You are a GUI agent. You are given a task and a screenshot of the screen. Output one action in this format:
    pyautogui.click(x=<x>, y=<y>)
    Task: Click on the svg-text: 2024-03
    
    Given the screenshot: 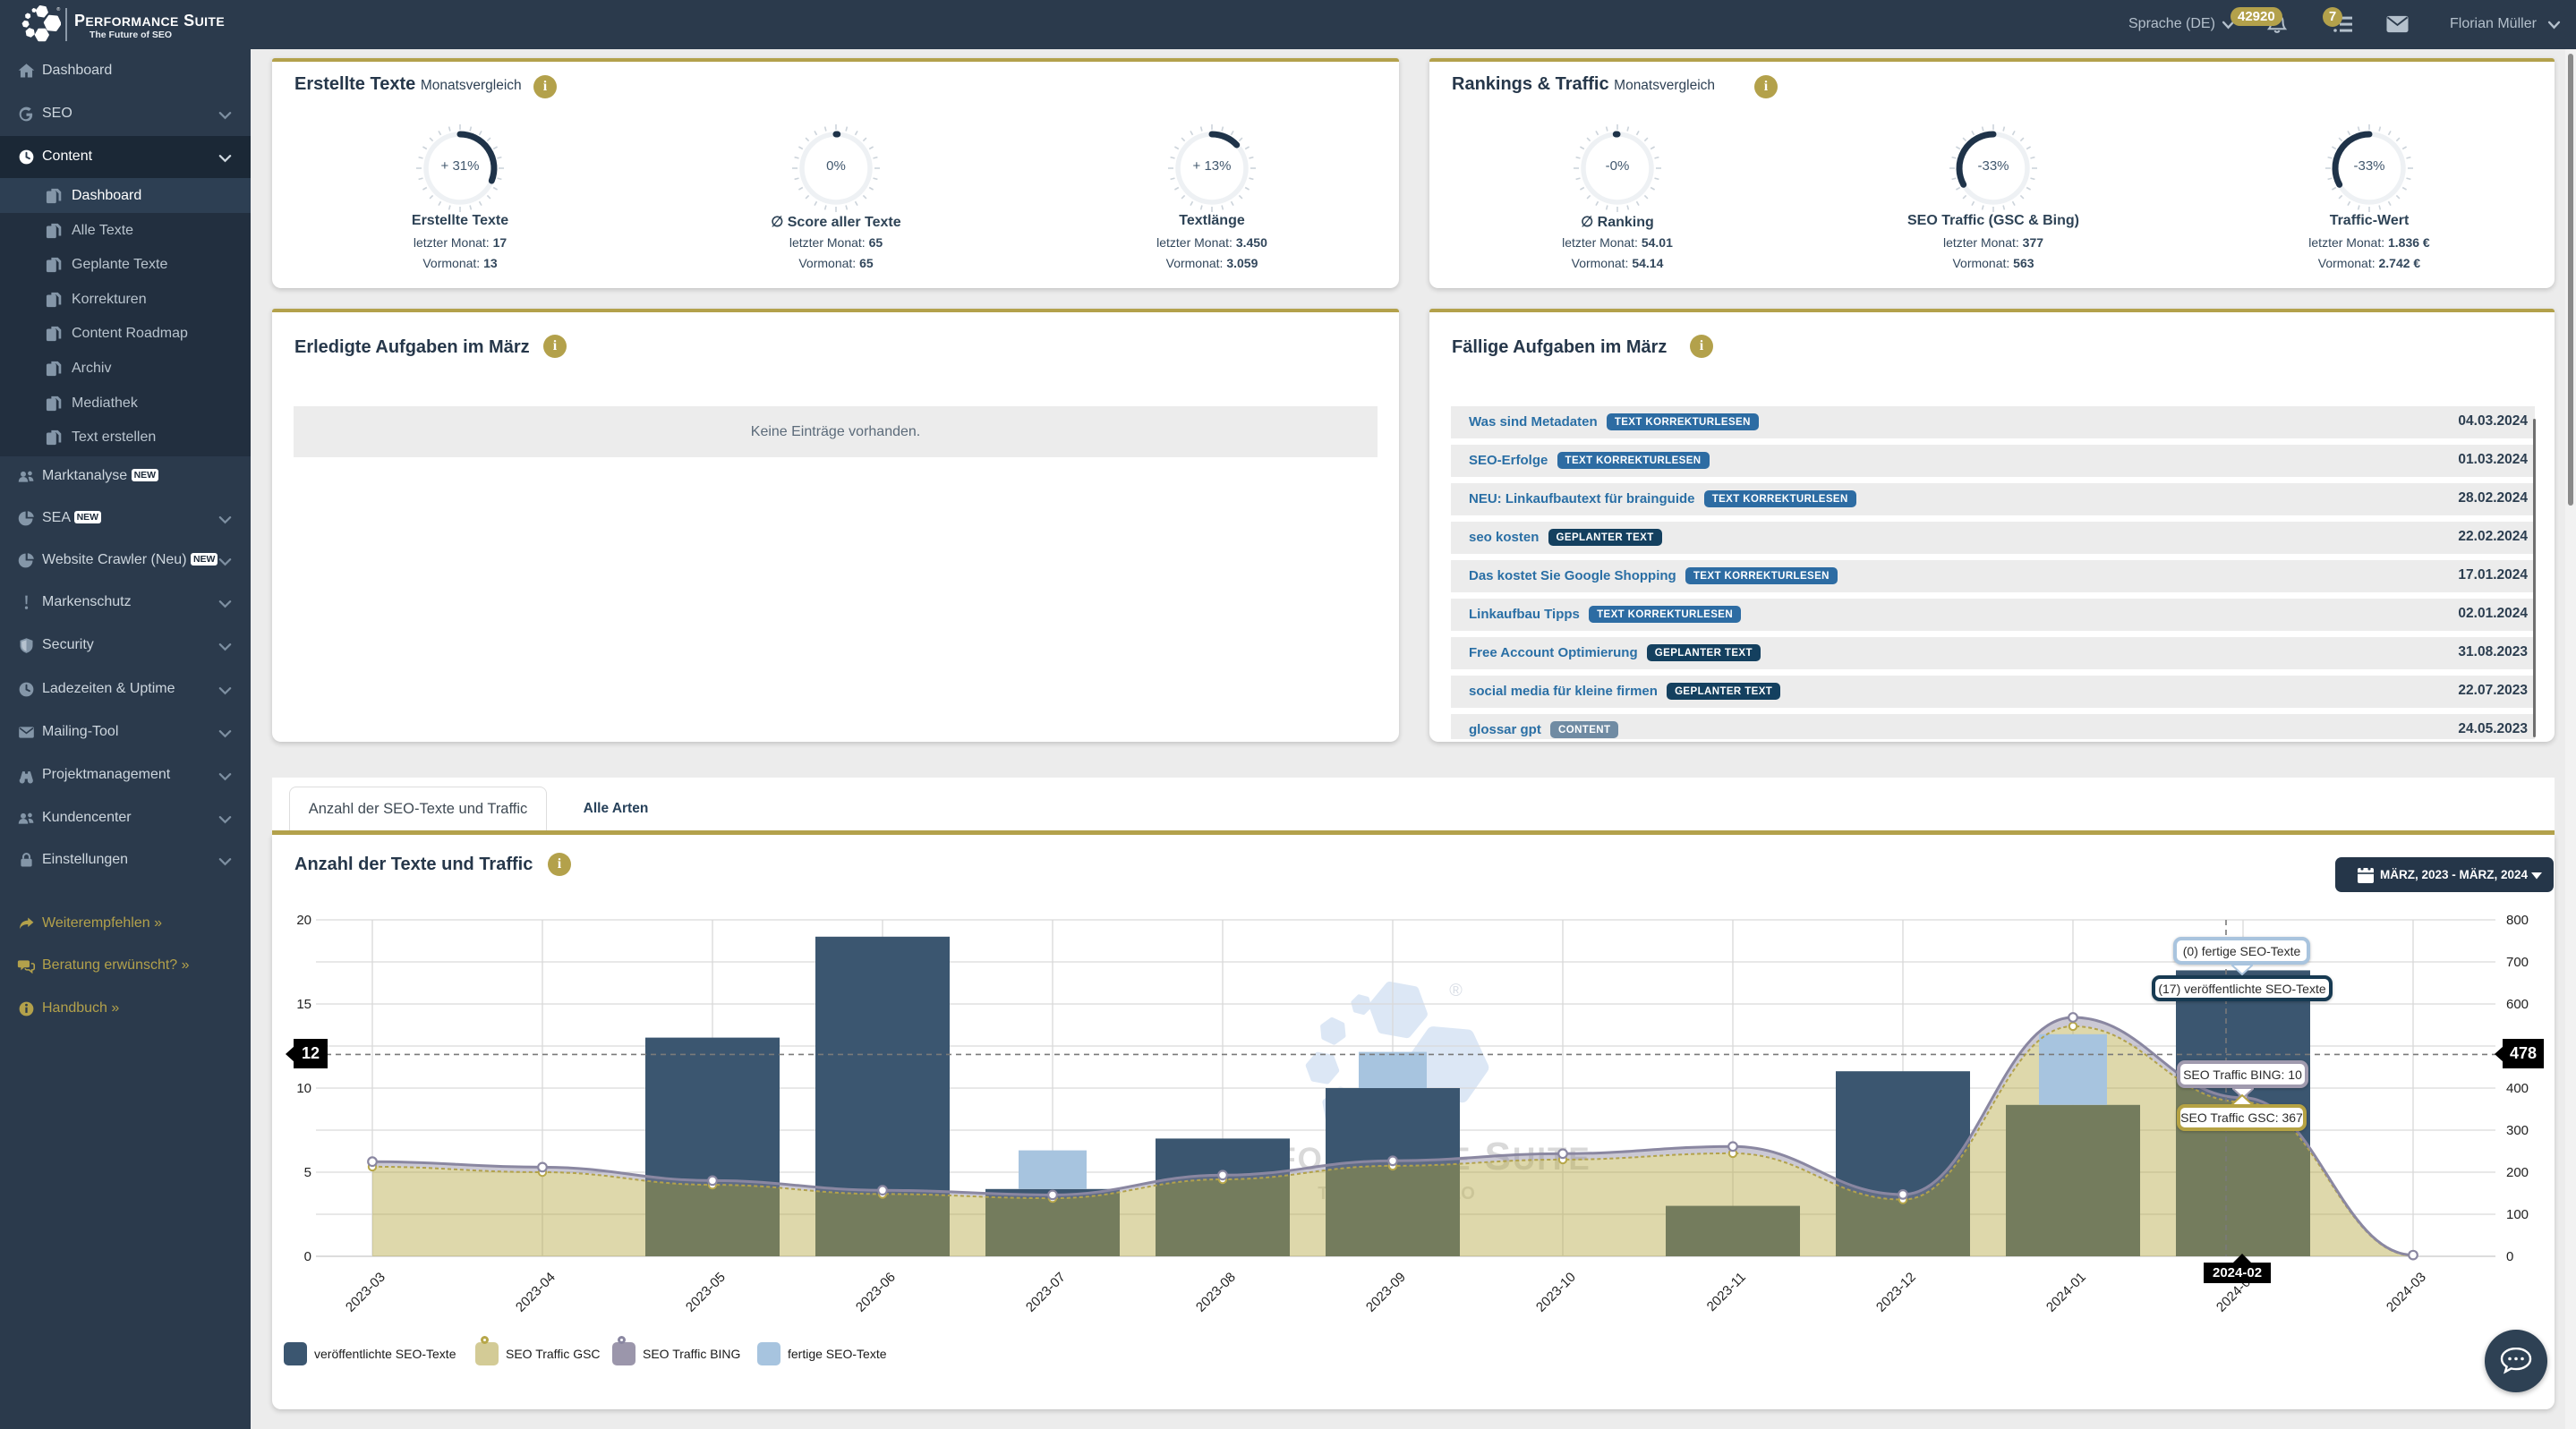 What is the action you would take?
    pyautogui.click(x=2406, y=1293)
    